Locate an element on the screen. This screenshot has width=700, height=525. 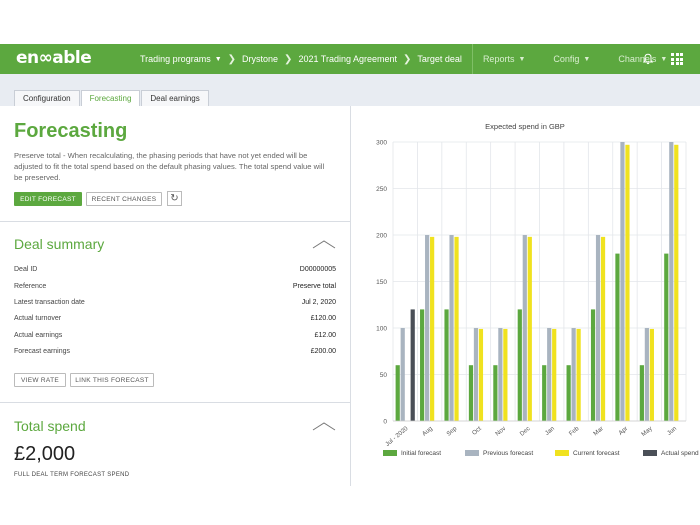
latest-transaction-label: Latest transaction date is located at coordinates (49, 302).